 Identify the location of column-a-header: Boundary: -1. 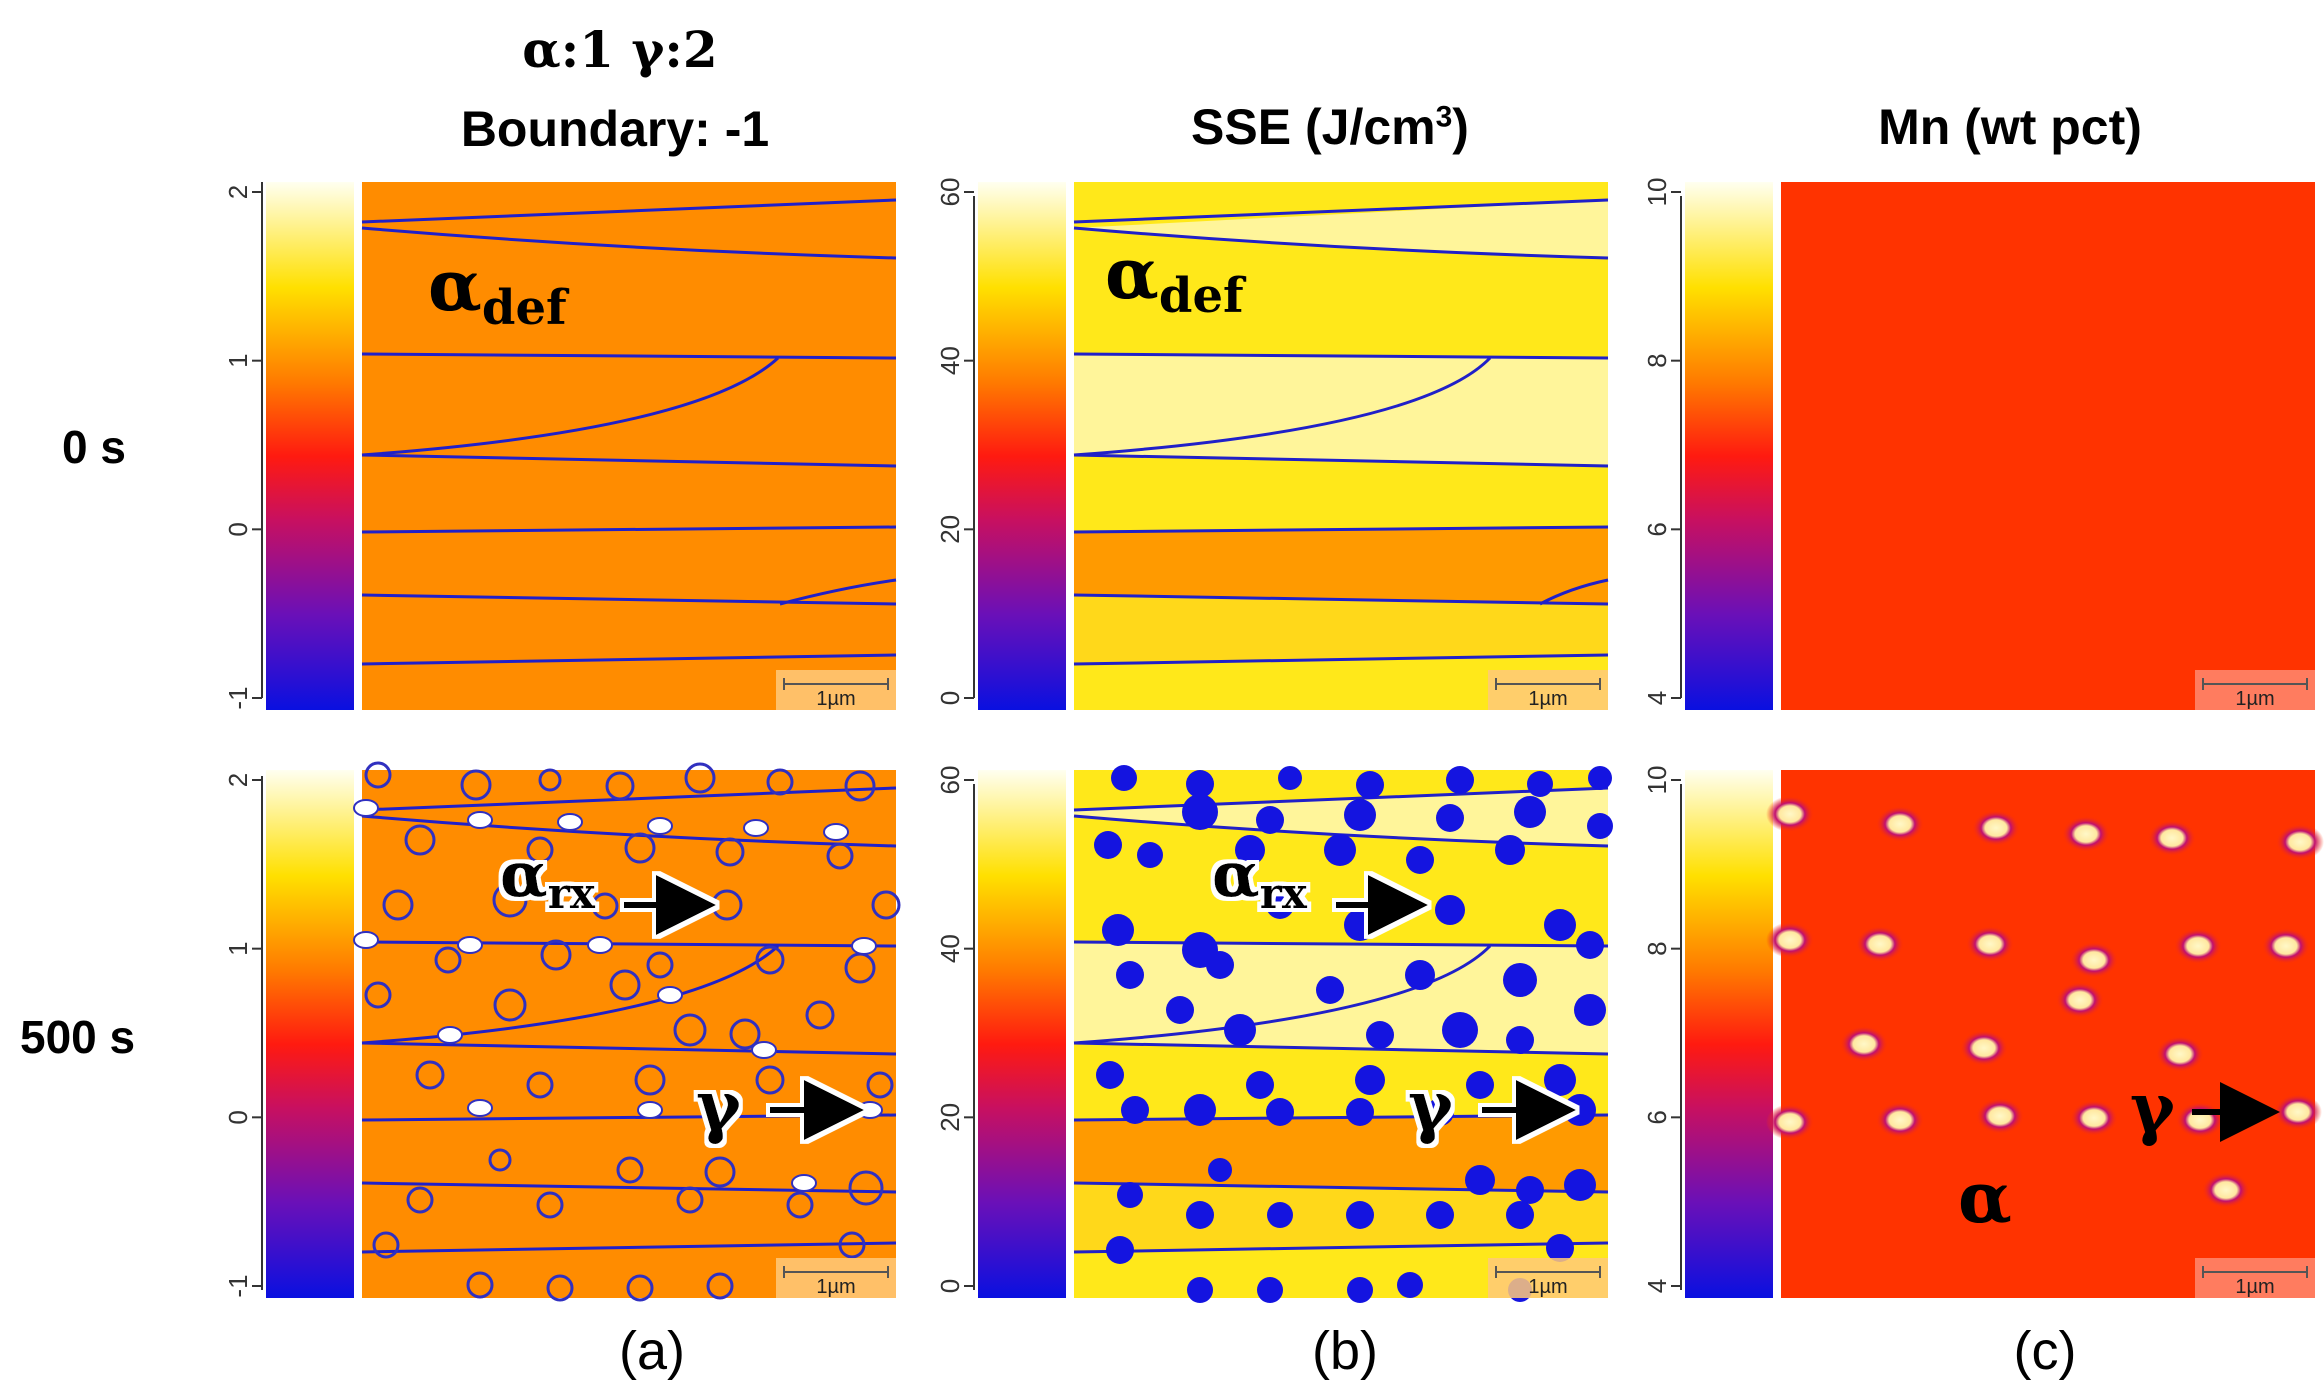
(615, 129).